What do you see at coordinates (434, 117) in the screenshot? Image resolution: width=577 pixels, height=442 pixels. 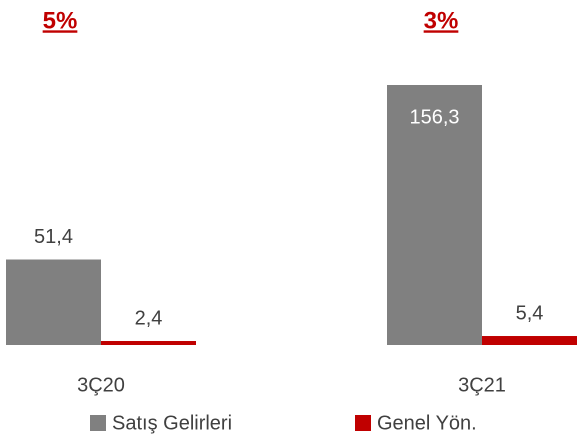 I see `data-label: 156,3` at bounding box center [434, 117].